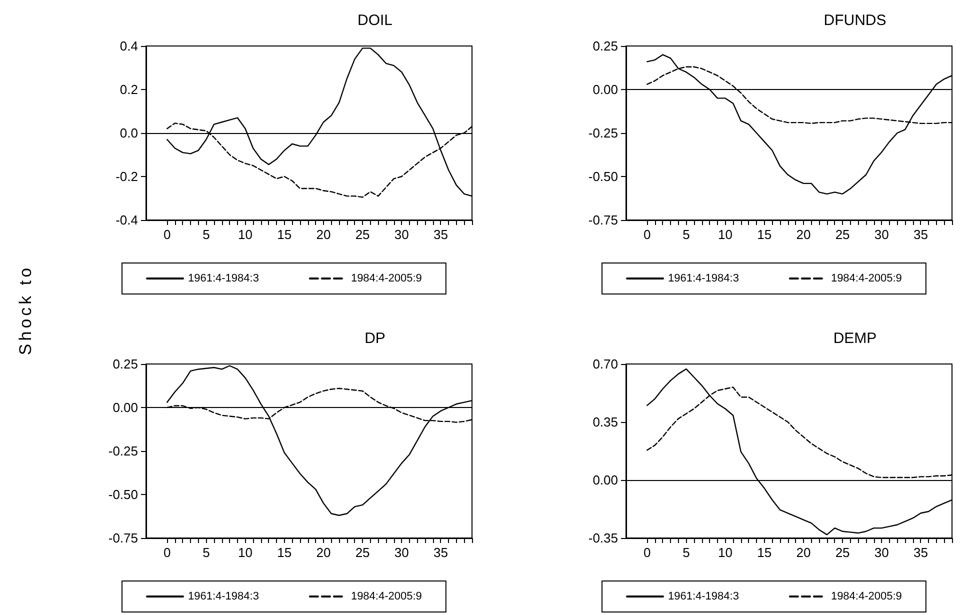  What do you see at coordinates (127, 176) in the screenshot?
I see `y-tick-label: -0.2` at bounding box center [127, 176].